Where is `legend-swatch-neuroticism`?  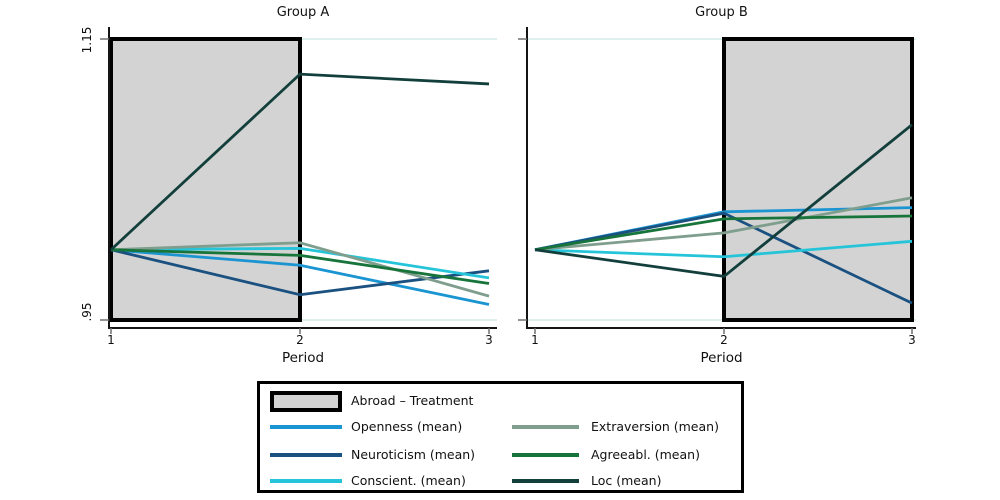
legend-swatch-neuroticism is located at coordinates (306, 455).